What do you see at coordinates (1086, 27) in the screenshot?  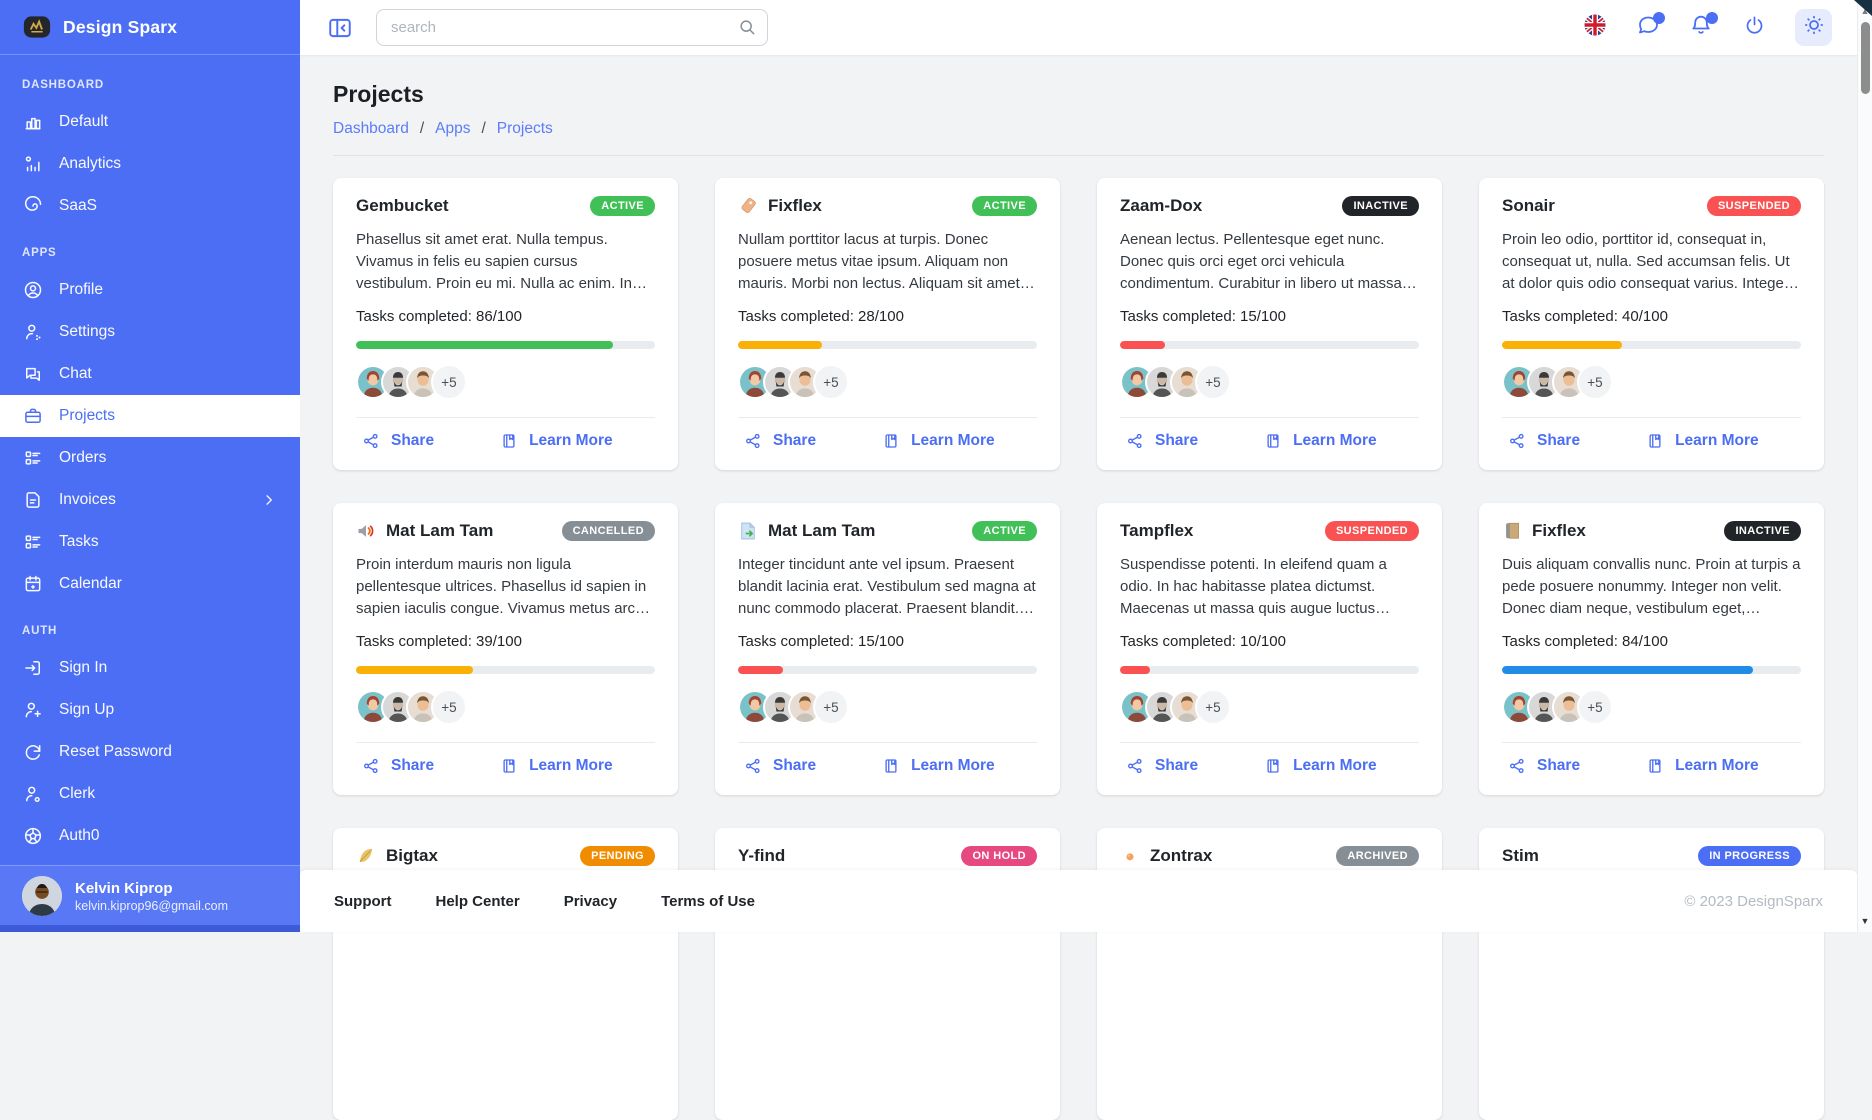 I see `topbar` at bounding box center [1086, 27].